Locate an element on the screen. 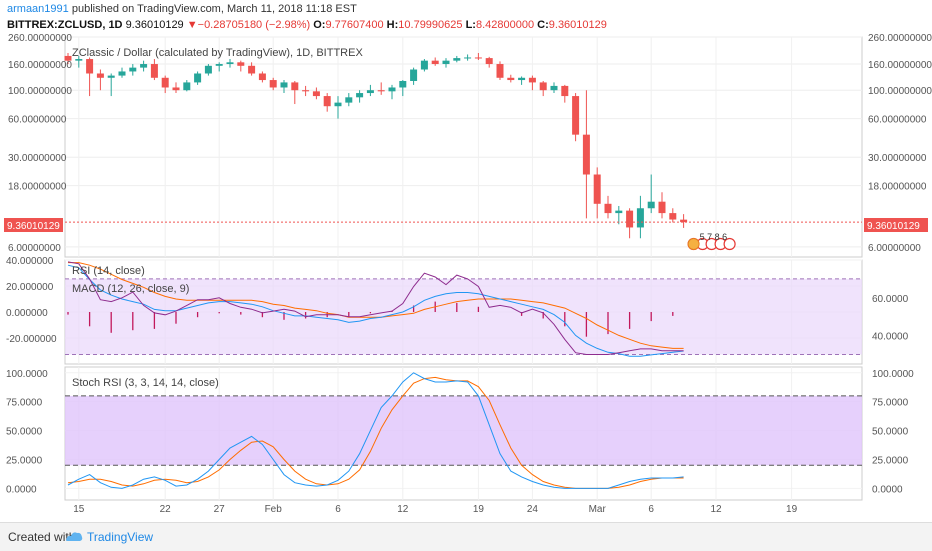 The height and width of the screenshot is (551, 932). event-markers: 5 7 8 6 is located at coordinates (711, 241).